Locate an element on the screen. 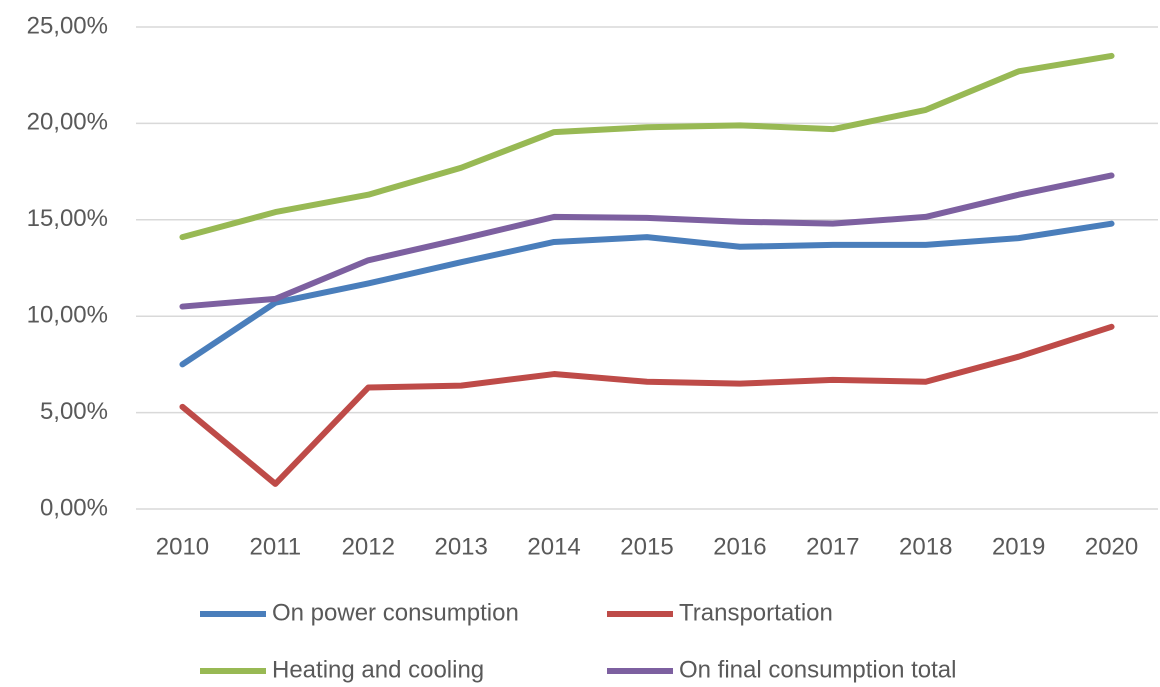 The width and height of the screenshot is (1160, 687). legend-label: Transportation is located at coordinates (756, 612).